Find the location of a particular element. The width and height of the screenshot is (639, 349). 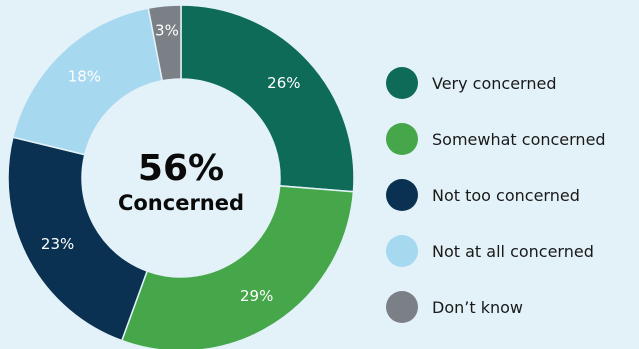

legend-label: Not too concerned is located at coordinates (506, 195).